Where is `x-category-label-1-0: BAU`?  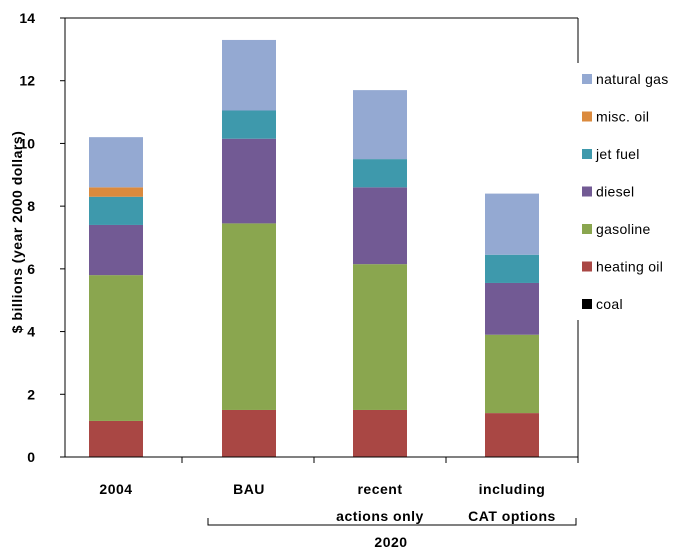 x-category-label-1-0: BAU is located at coordinates (249, 489).